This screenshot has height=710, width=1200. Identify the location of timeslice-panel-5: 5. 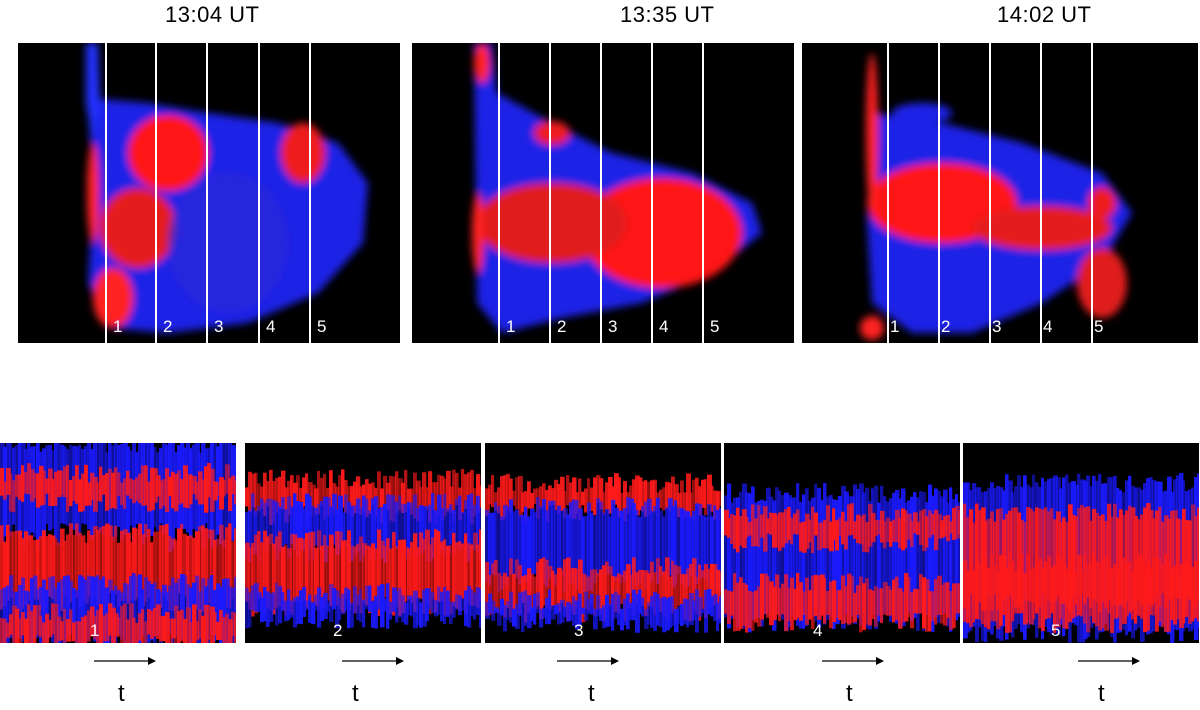
(1081, 543).